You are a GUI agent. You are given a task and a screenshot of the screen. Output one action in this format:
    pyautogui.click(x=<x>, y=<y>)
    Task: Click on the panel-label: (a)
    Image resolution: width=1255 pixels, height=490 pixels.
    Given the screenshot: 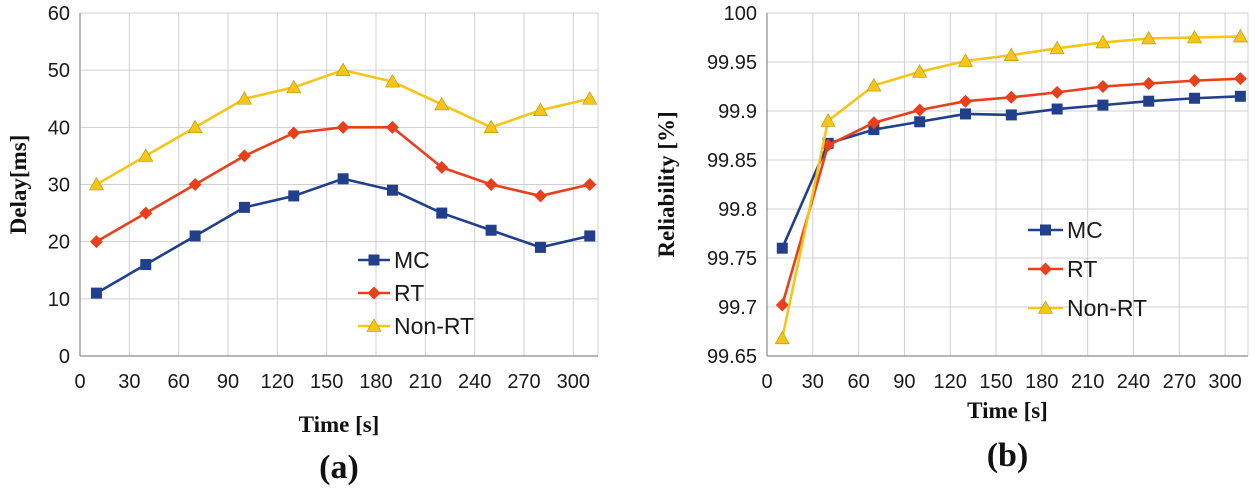 What is the action you would take?
    pyautogui.click(x=339, y=467)
    